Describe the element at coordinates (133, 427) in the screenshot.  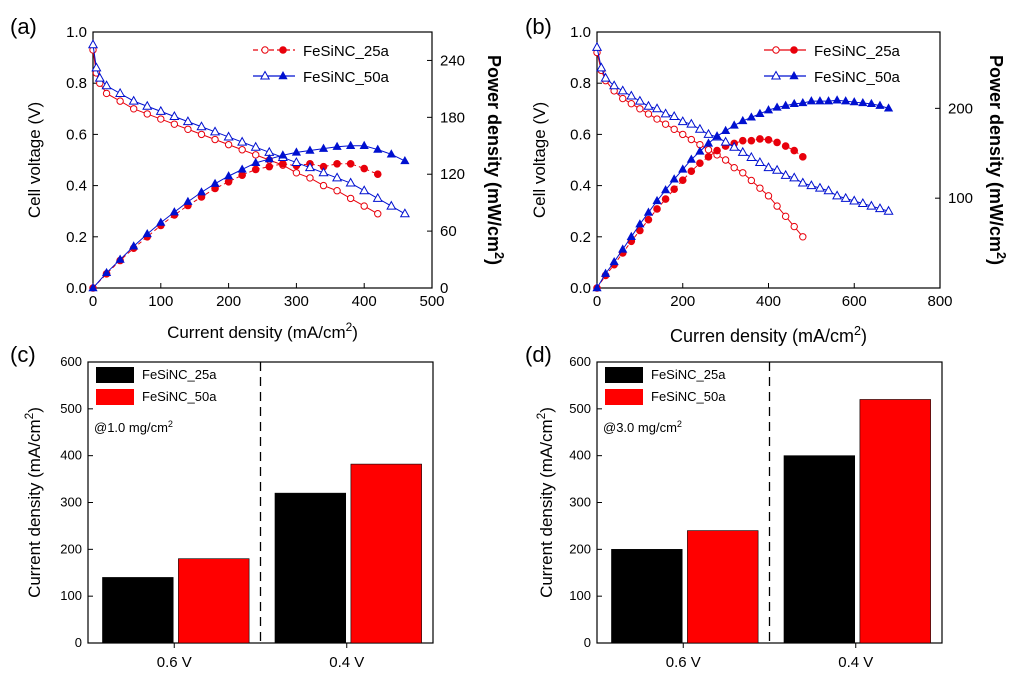
I see `annotation-loading: @1.0 mg/cm2` at that location.